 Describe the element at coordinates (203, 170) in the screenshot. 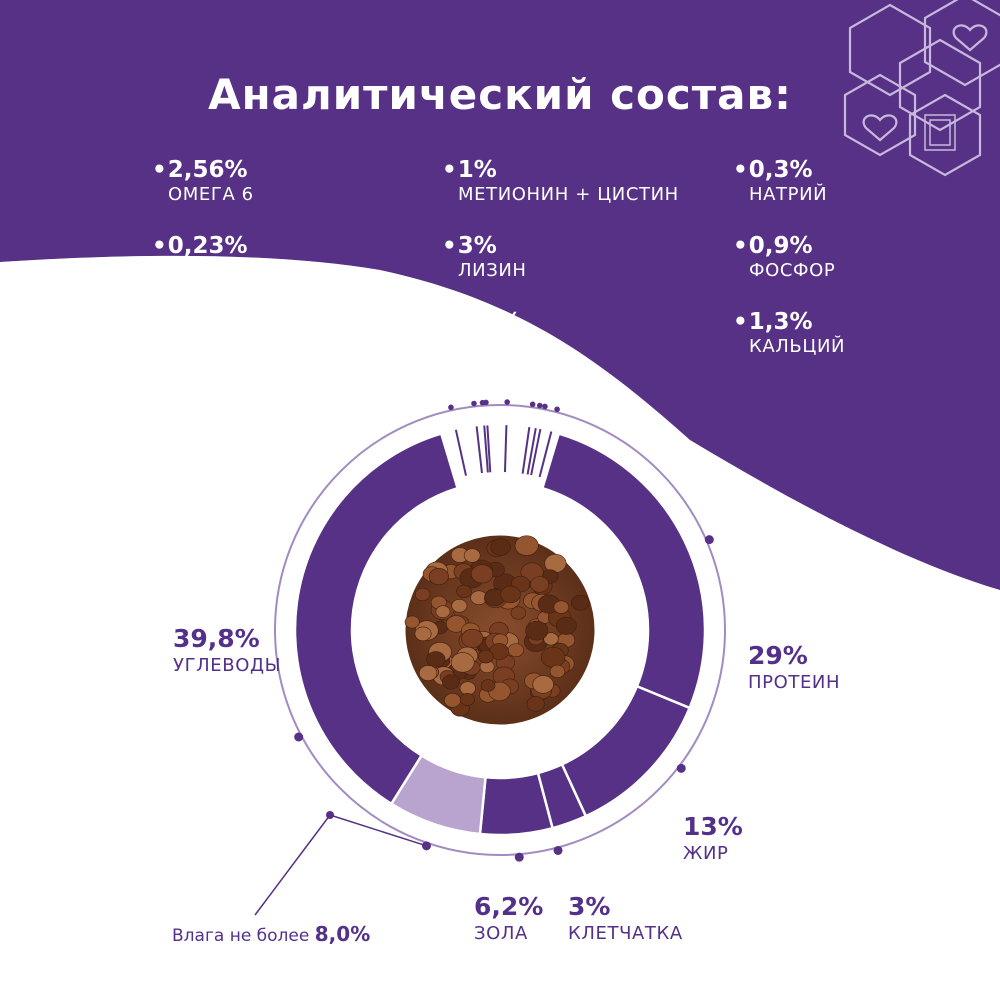

I see `nutrient-value: 2,56%` at that location.